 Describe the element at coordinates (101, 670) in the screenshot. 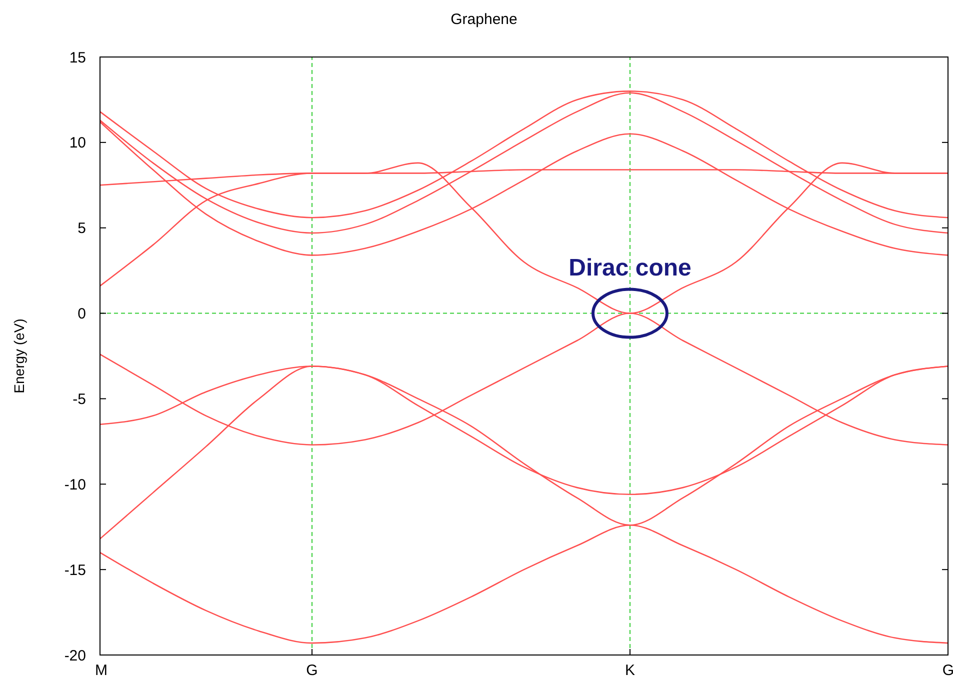

I see `x-tick-label: M` at that location.